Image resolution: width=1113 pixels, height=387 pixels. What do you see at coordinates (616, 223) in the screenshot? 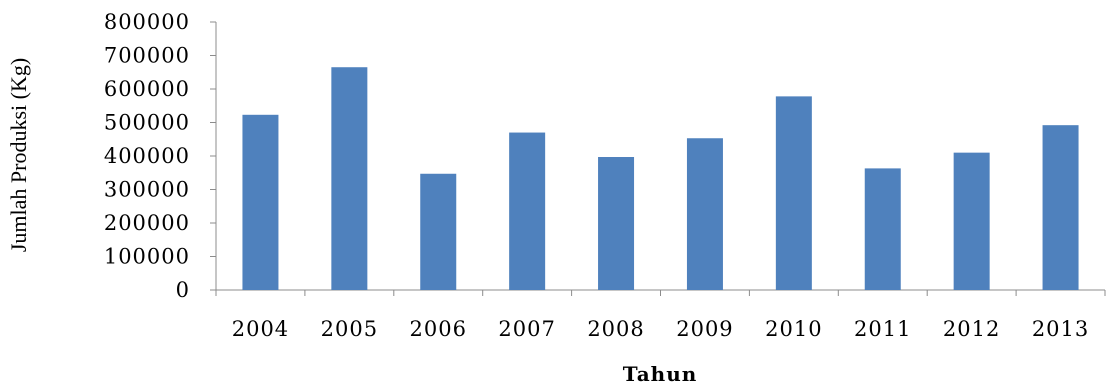
I see `bar-2008` at bounding box center [616, 223].